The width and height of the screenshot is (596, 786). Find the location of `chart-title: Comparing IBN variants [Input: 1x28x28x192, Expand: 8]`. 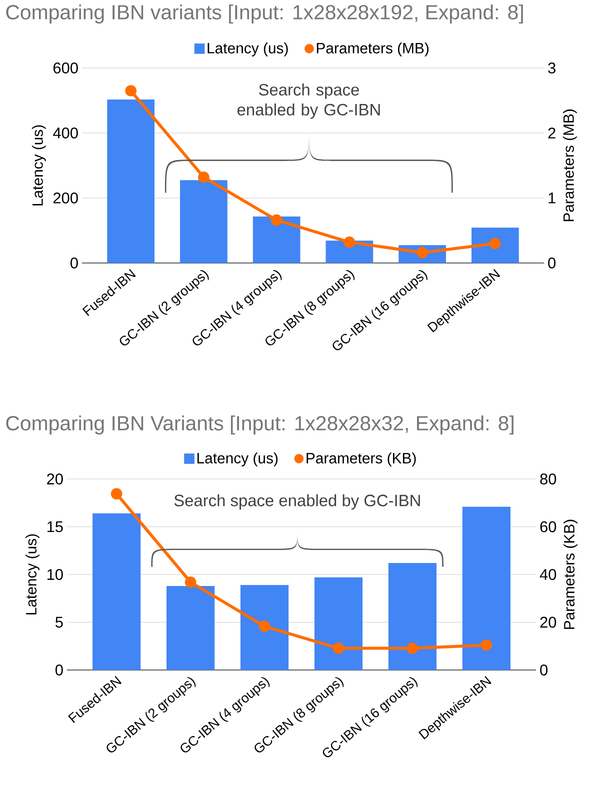

chart-title: Comparing IBN variants [Input: 1x28x28x192, Expand: 8] is located at coordinates (264, 14).